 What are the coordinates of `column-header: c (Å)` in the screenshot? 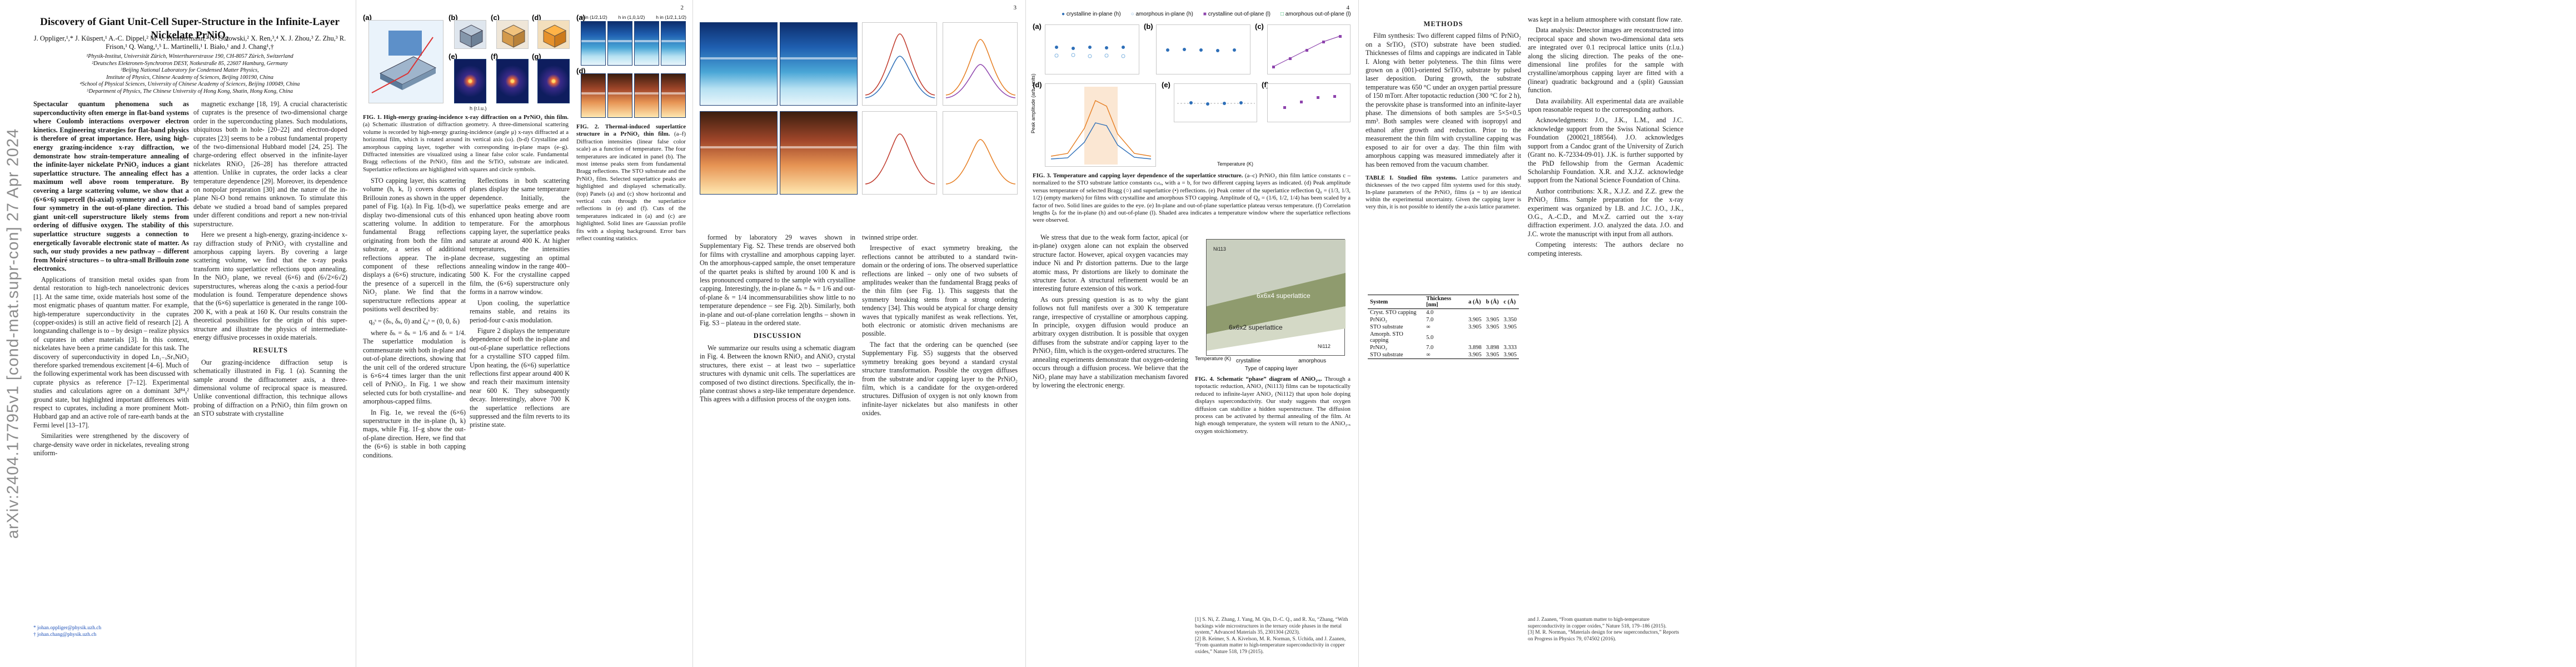 It's located at (1509, 301).